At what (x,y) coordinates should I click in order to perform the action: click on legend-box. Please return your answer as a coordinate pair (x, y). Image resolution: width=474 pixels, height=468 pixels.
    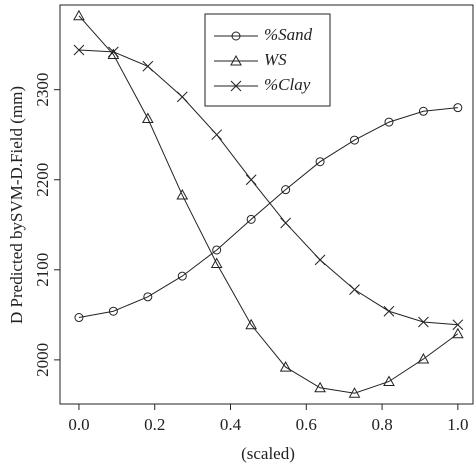
    Looking at the image, I should click on (267, 60).